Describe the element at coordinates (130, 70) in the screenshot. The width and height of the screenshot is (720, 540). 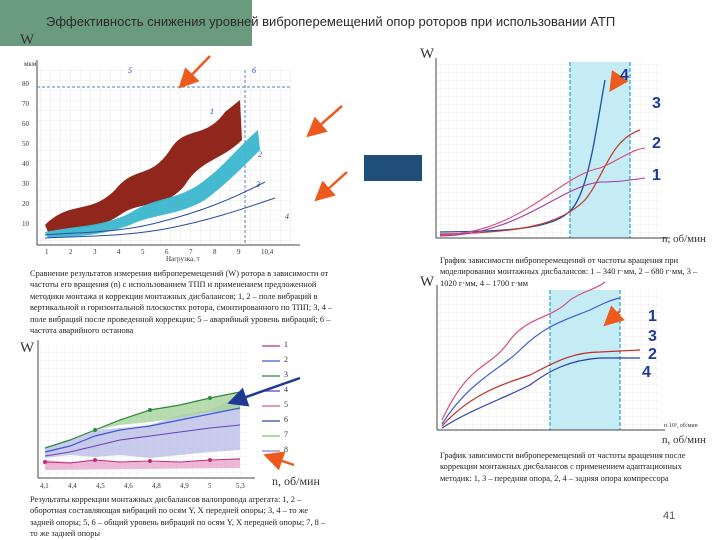
I see `curve-label: 5` at that location.